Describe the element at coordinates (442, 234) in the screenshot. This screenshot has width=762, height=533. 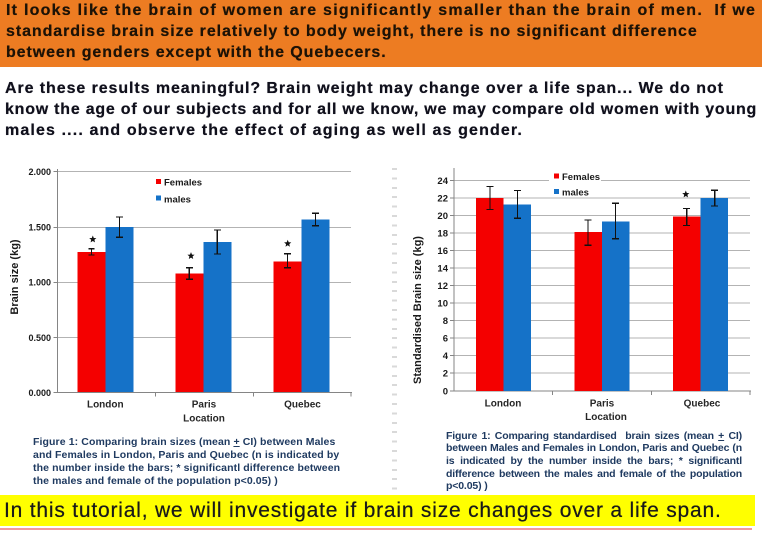
I see `svg-text: 18` at that location.